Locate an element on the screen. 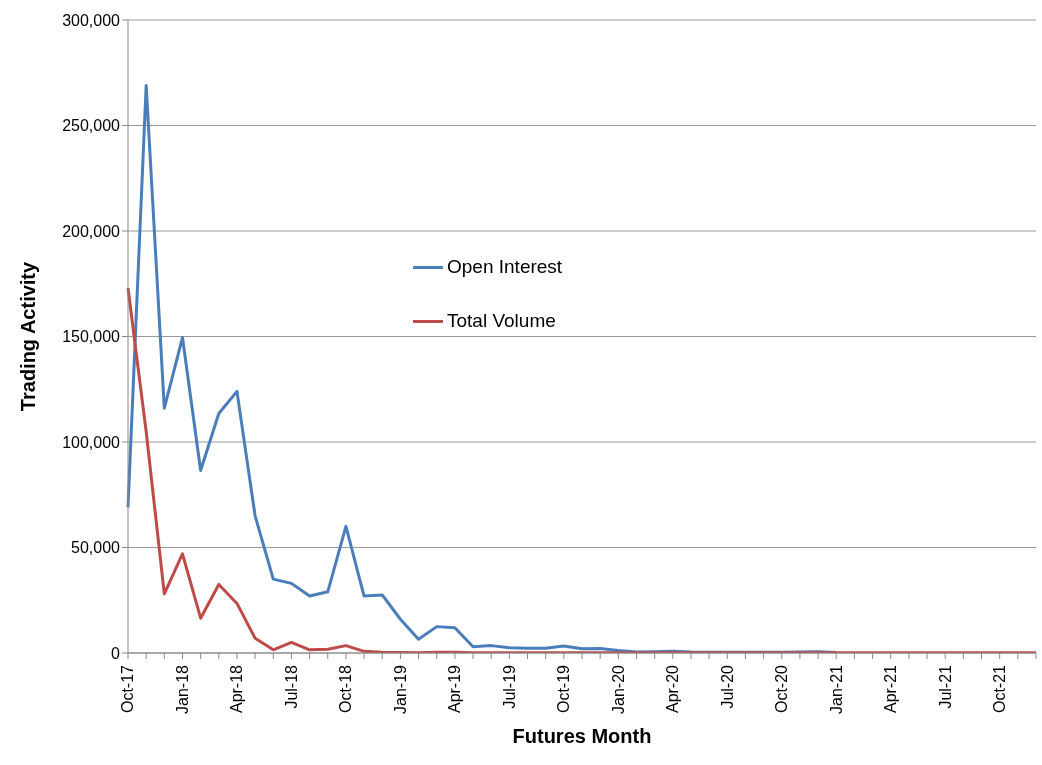 The height and width of the screenshot is (765, 1042). y-tick-label: 50,000 is located at coordinates (96, 548).